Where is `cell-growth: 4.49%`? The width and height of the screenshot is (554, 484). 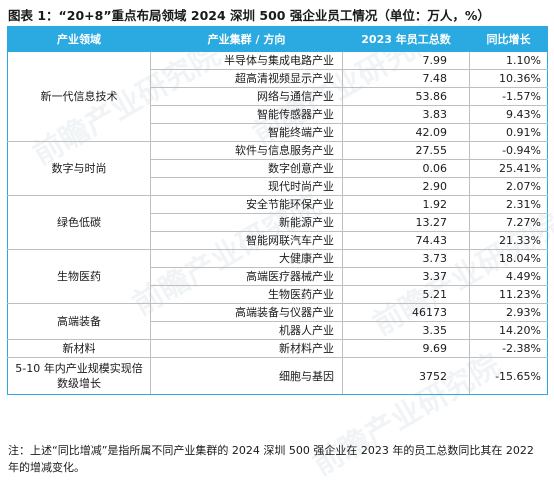
cell-growth: 4.49% is located at coordinates (508, 276).